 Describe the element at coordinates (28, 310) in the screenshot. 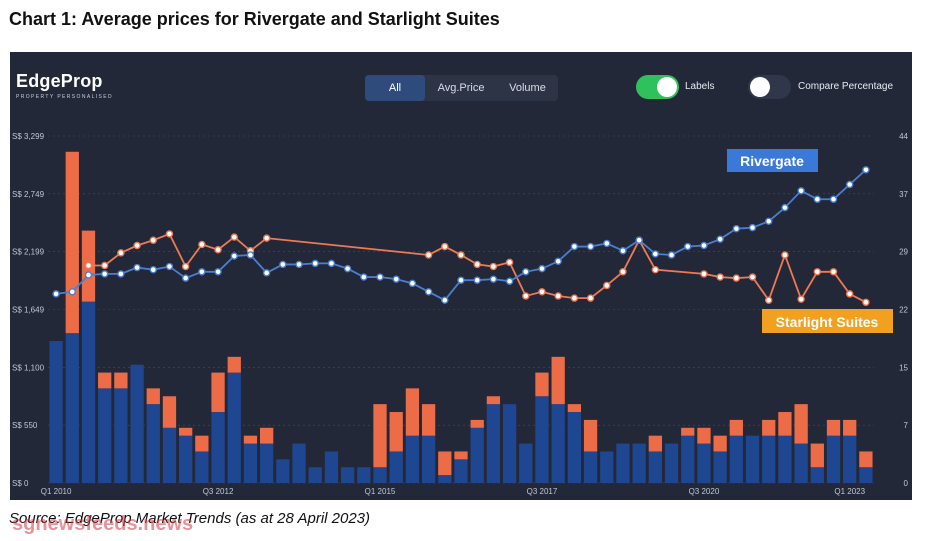

I see `y-tick-label-left: S$ 1,649` at that location.